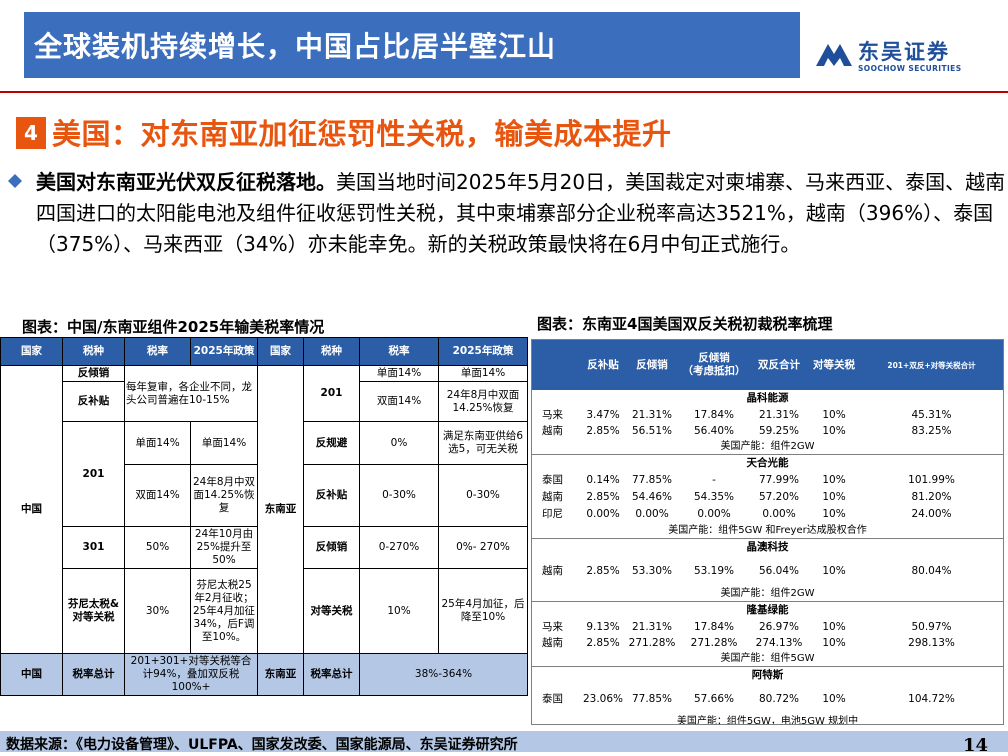 This screenshot has height=756, width=1008. I want to click on t1-cell: 50%, so click(157, 547).